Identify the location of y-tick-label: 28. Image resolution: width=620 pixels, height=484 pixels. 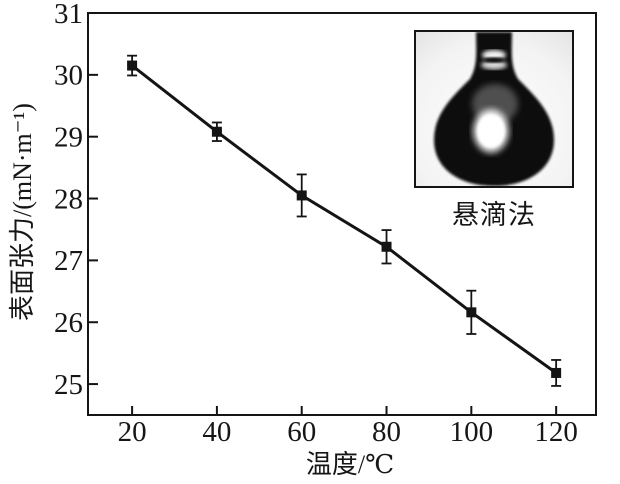
(68, 199).